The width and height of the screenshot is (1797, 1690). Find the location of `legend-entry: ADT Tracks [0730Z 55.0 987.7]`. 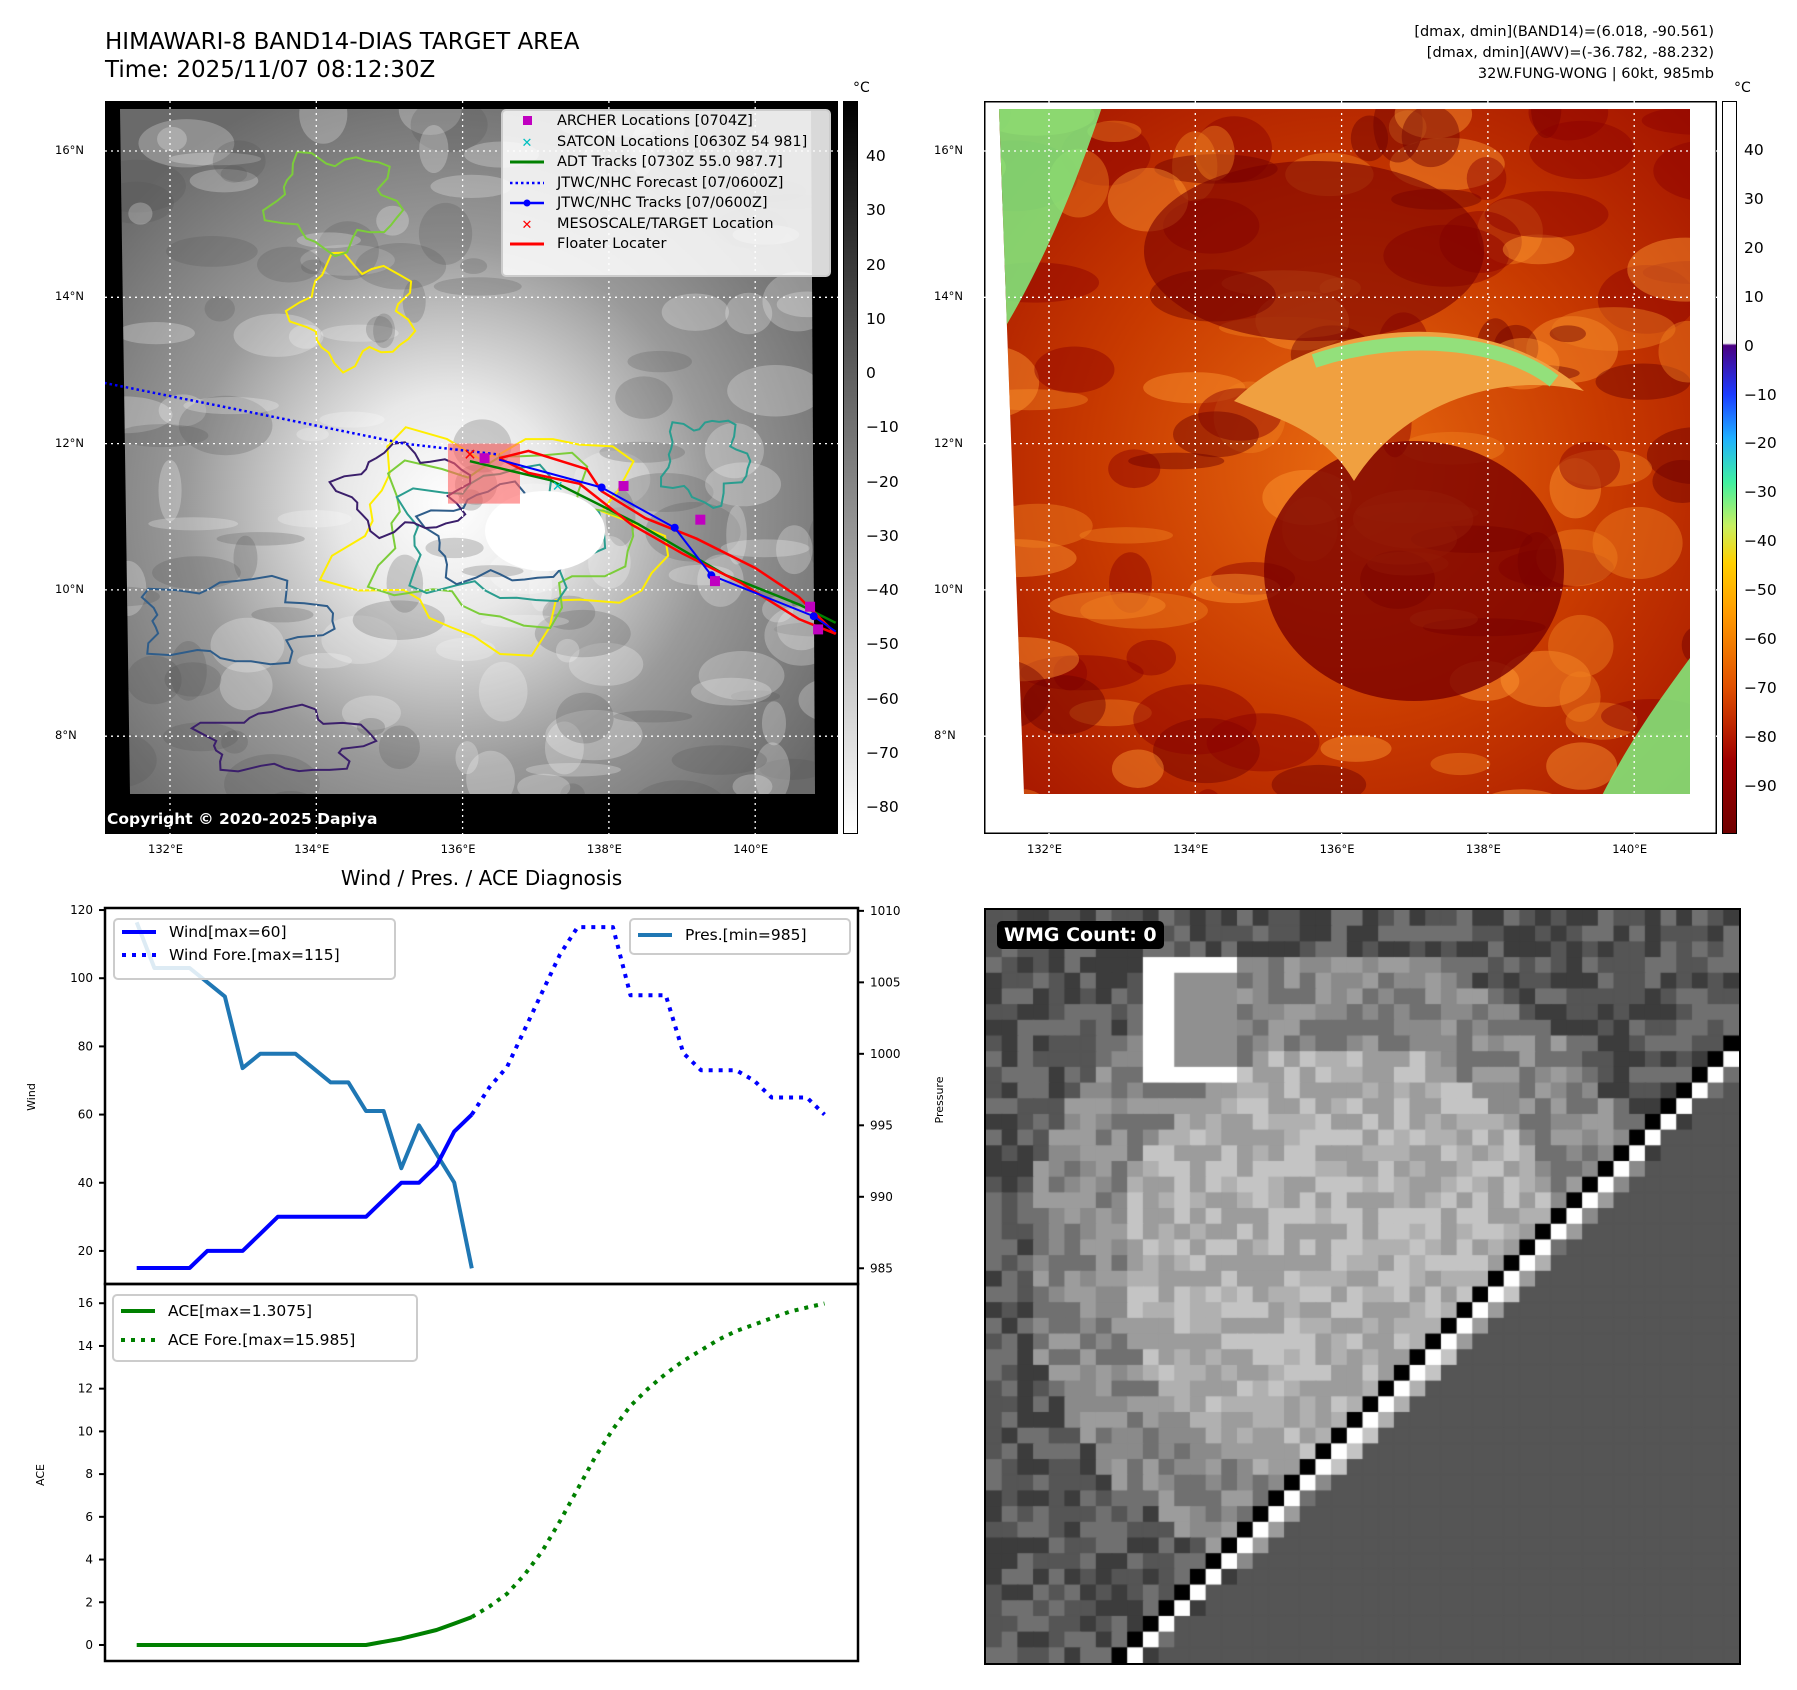

legend-entry: ADT Tracks [0730Z 55.0 987.7] is located at coordinates (666, 162).